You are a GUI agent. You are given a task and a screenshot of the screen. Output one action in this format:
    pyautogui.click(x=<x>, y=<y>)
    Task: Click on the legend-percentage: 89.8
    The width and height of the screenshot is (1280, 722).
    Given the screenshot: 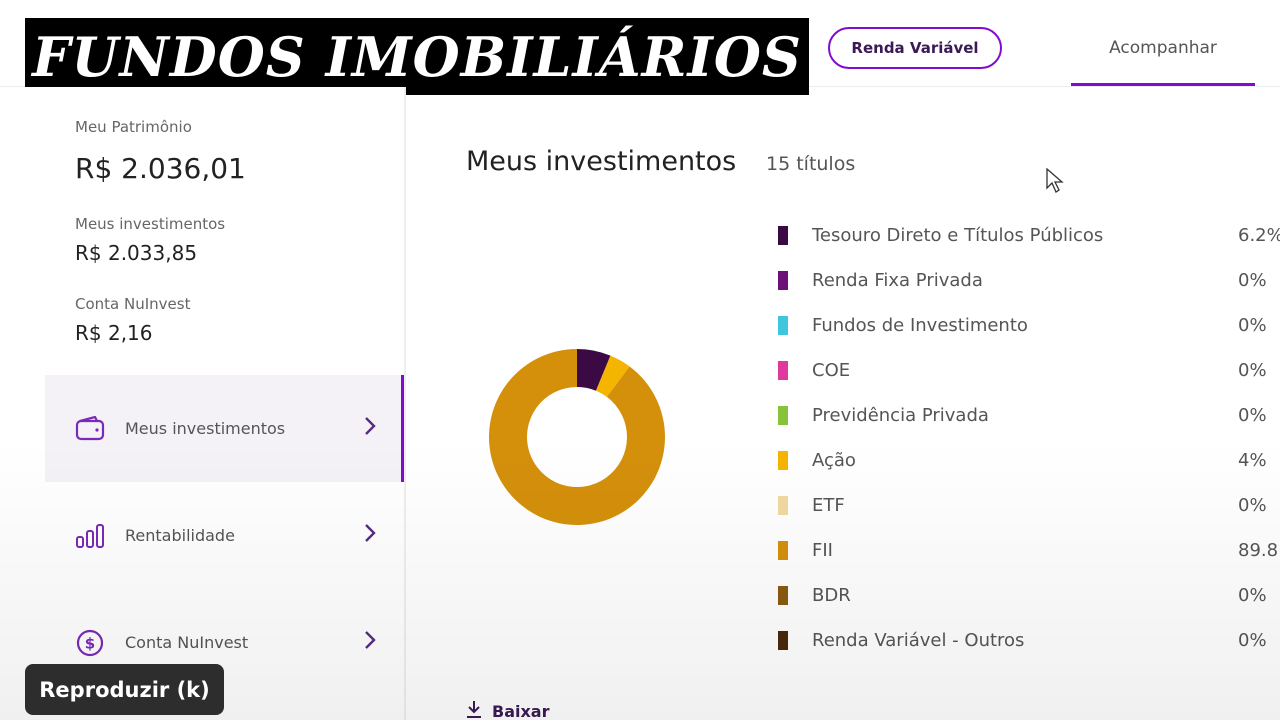 What is the action you would take?
    pyautogui.click(x=1258, y=550)
    